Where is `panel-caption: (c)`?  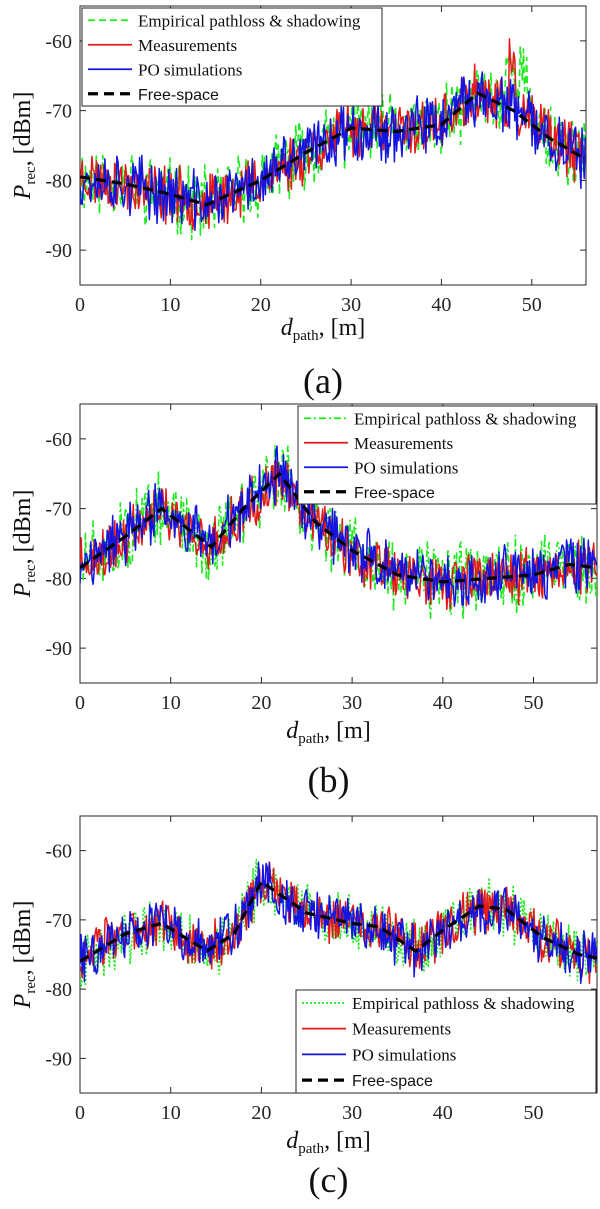
panel-caption: (c) is located at coordinates (329, 1180).